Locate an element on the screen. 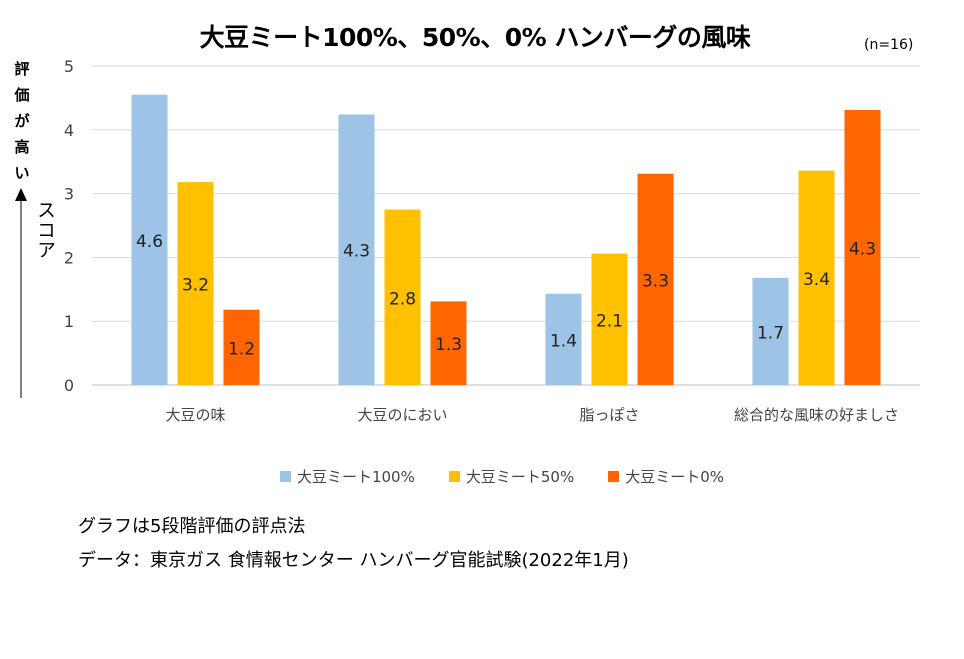  y-side-label: 評 価 が 高 い is located at coordinates (22, 121).